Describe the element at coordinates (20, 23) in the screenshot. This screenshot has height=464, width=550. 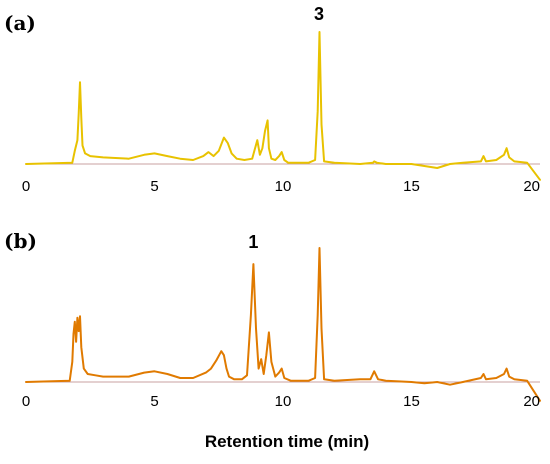
I see `panel-a-label: (a)` at that location.